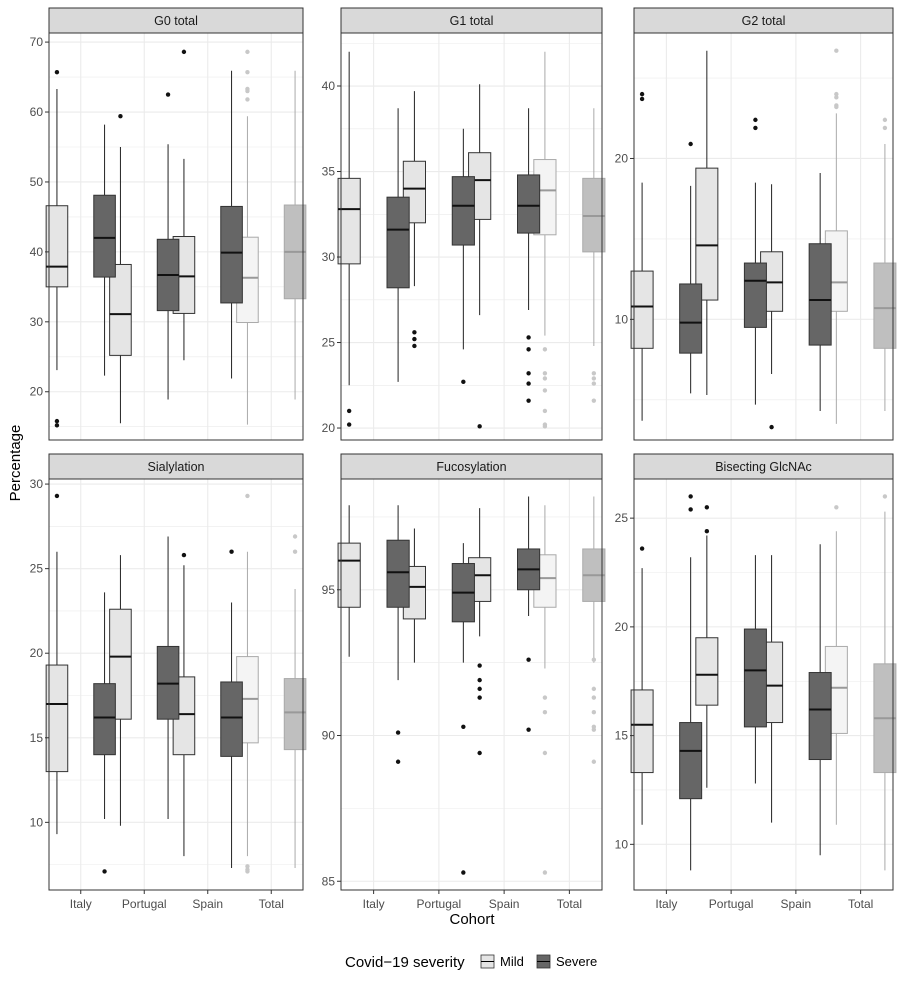 The height and width of the screenshot is (986, 904). I want to click on y-tick-label: 40, so click(37, 252).